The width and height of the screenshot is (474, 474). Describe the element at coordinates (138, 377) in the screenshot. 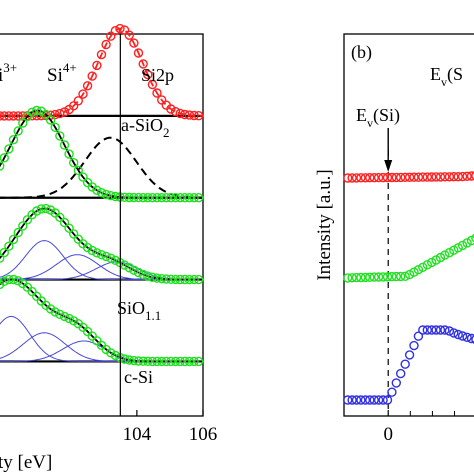

I see `csi-label: c-Si` at that location.